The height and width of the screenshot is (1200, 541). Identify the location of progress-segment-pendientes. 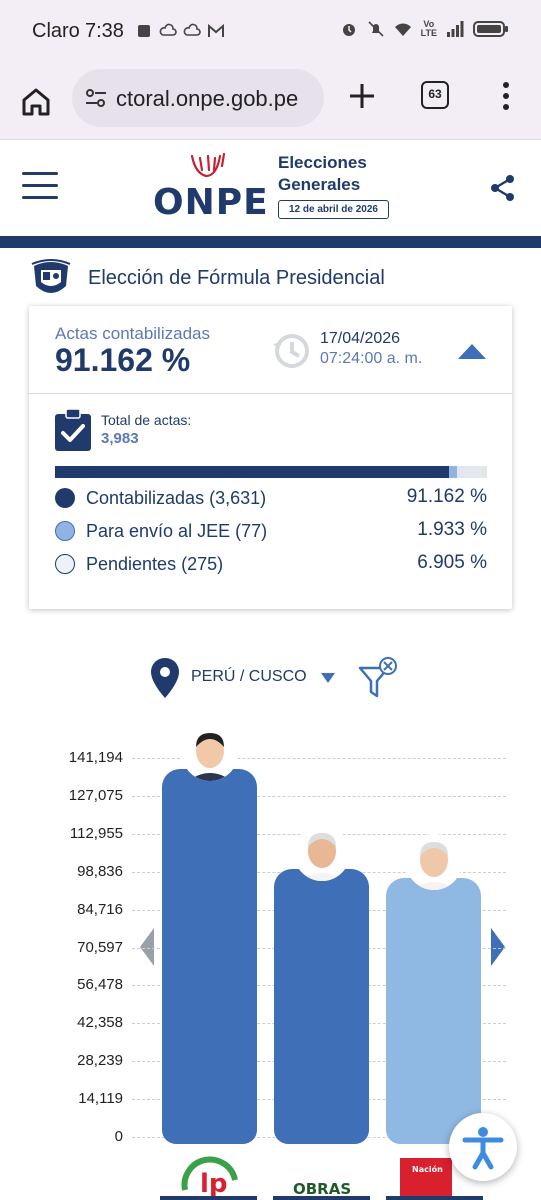
(472, 472).